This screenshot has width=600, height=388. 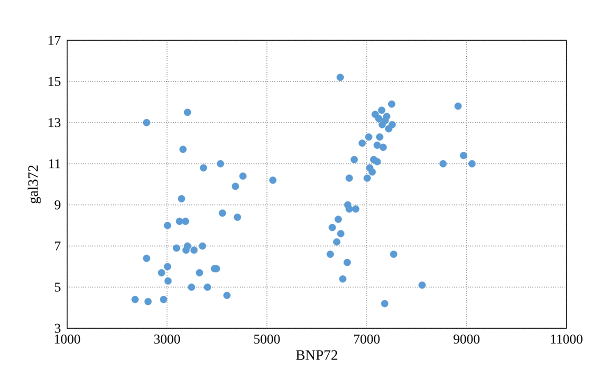 I want to click on x-tick-label: 9000, so click(x=467, y=339).